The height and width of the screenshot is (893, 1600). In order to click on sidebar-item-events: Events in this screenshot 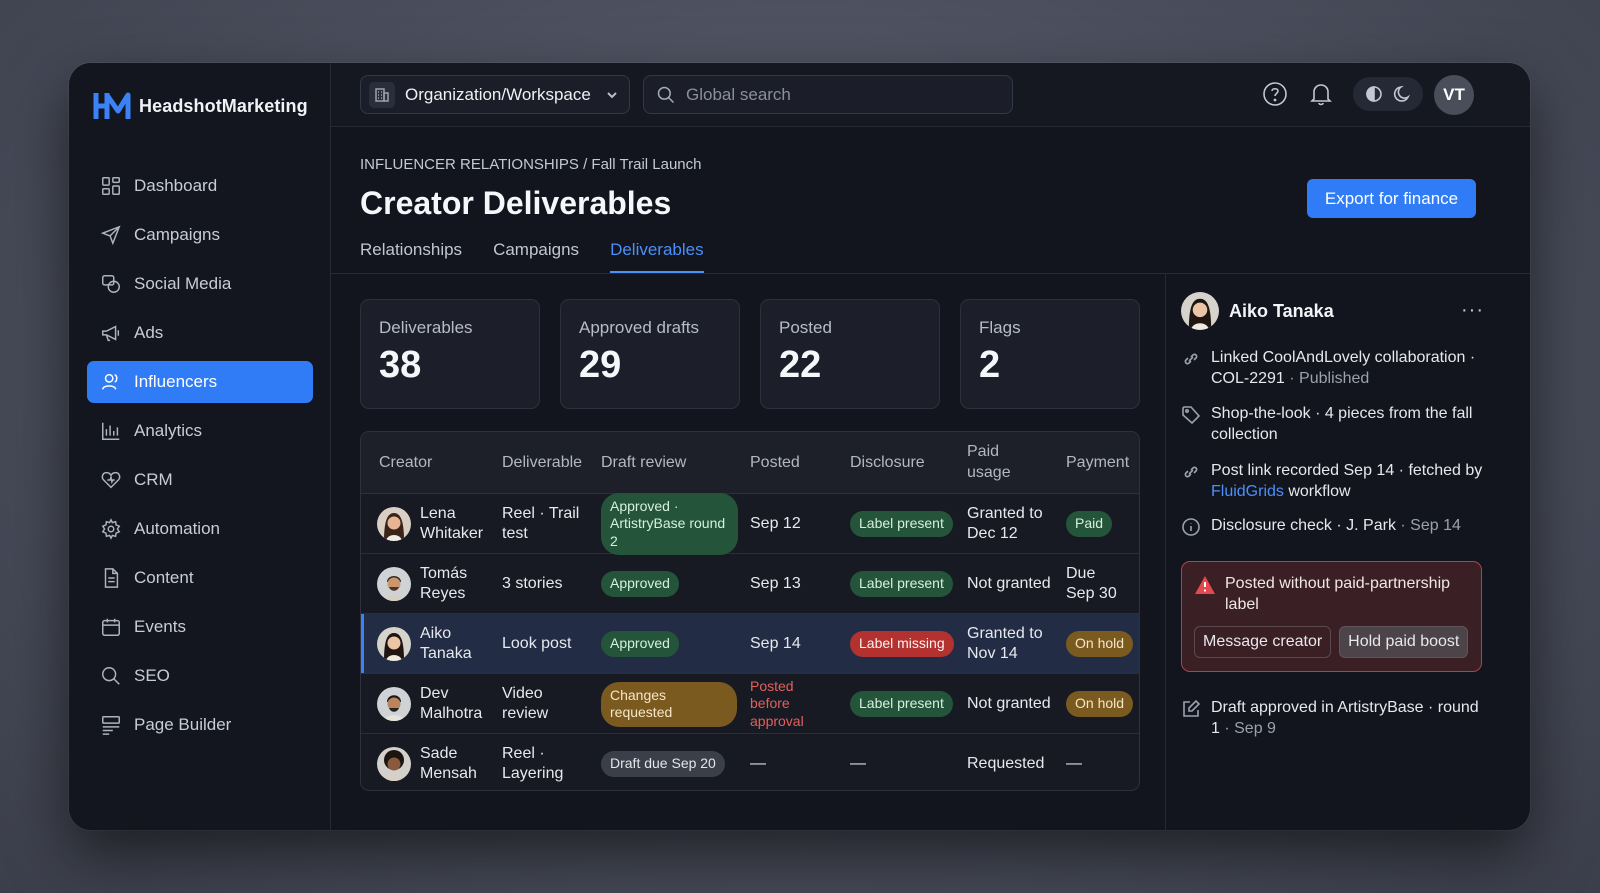, I will do `click(200, 627)`.